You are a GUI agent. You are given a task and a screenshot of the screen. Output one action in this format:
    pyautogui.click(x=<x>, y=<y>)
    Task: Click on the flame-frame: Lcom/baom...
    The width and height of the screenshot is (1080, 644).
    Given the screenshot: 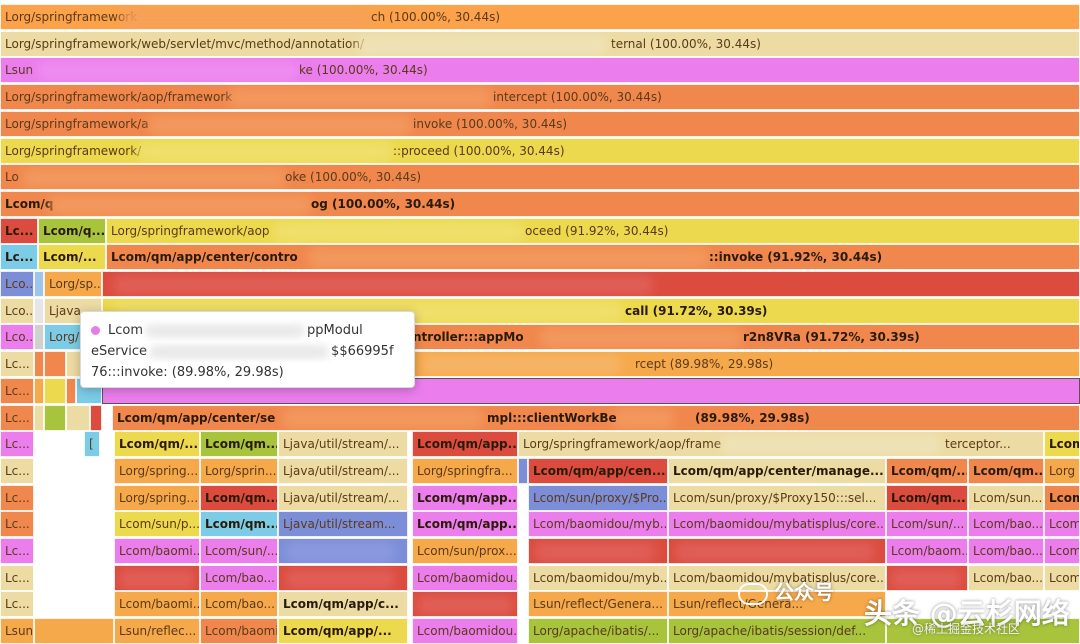 What is the action you would take?
    pyautogui.click(x=927, y=551)
    